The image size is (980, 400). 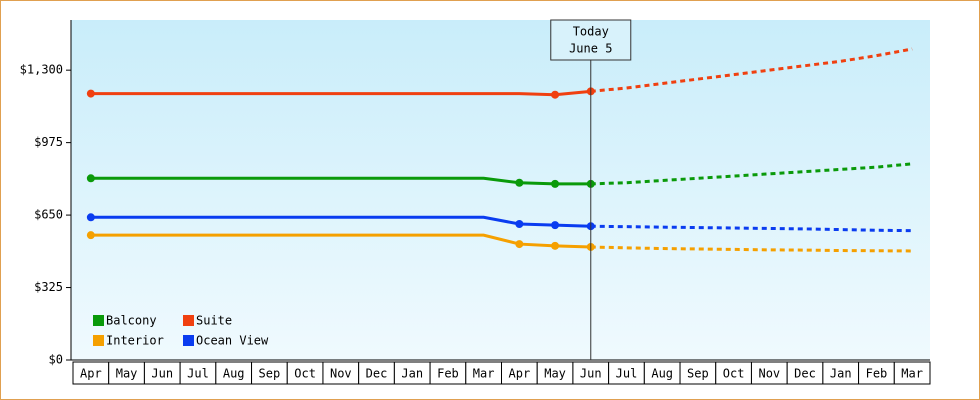 What do you see at coordinates (214, 321) in the screenshot?
I see `legend-label: Suite` at bounding box center [214, 321].